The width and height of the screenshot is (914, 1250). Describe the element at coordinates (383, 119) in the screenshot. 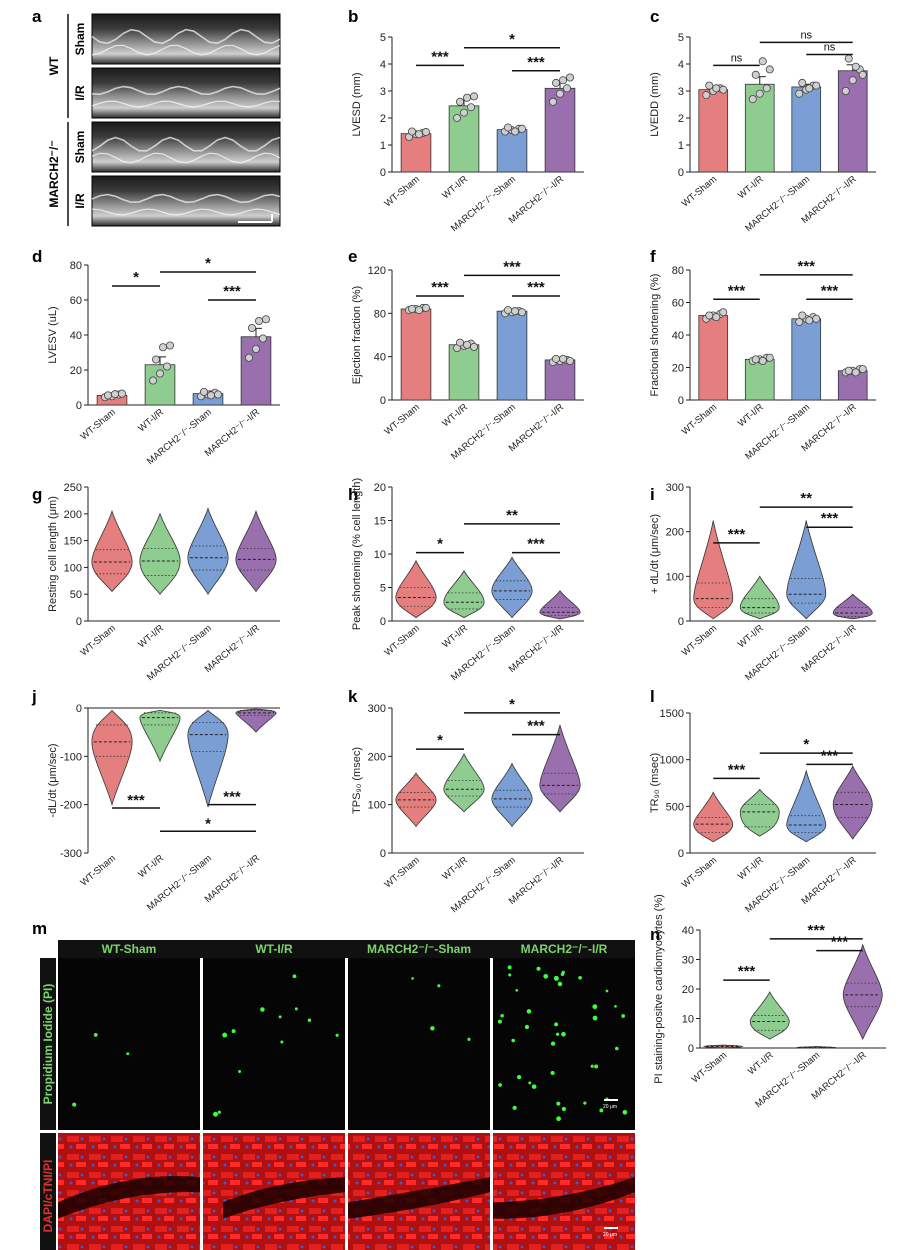

I see `y-tick-label: 2` at that location.